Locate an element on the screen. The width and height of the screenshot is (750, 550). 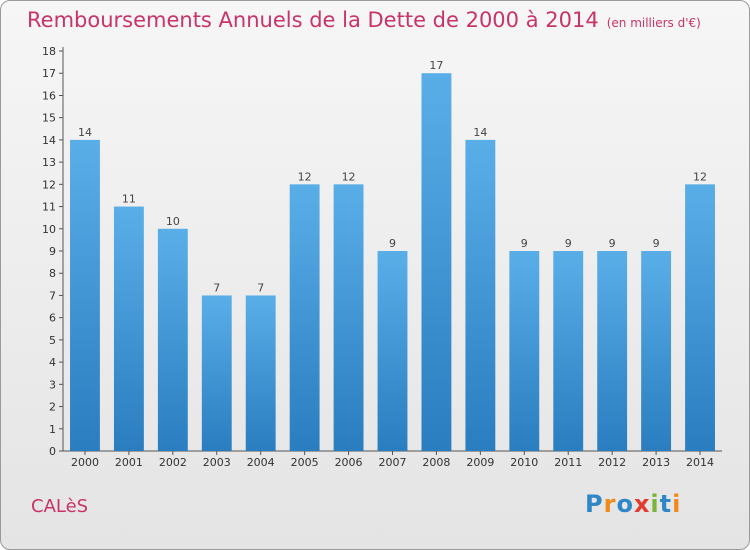
proxiti-logo: Proxiti is located at coordinates (633, 504).